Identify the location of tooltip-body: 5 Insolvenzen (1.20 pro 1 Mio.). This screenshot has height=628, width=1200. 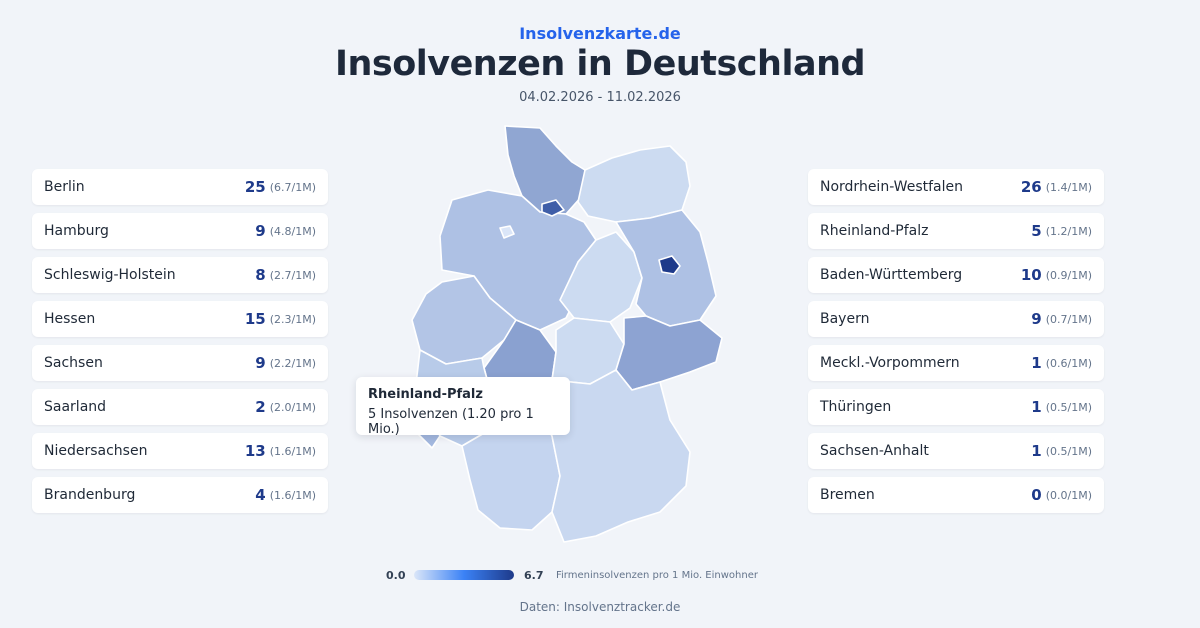
(451, 422).